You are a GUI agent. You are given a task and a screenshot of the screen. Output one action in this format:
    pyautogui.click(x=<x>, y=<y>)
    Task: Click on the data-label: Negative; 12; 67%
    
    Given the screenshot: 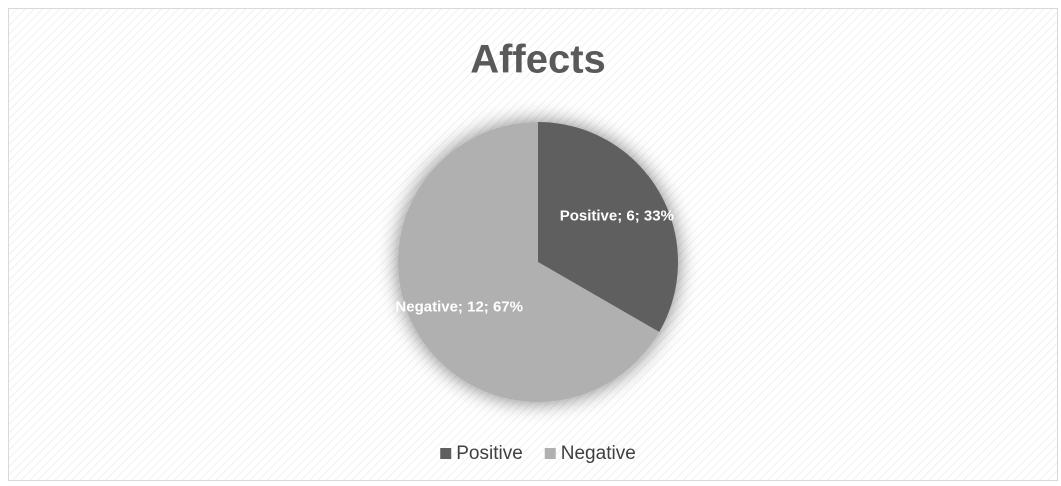 What is the action you would take?
    pyautogui.click(x=459, y=306)
    